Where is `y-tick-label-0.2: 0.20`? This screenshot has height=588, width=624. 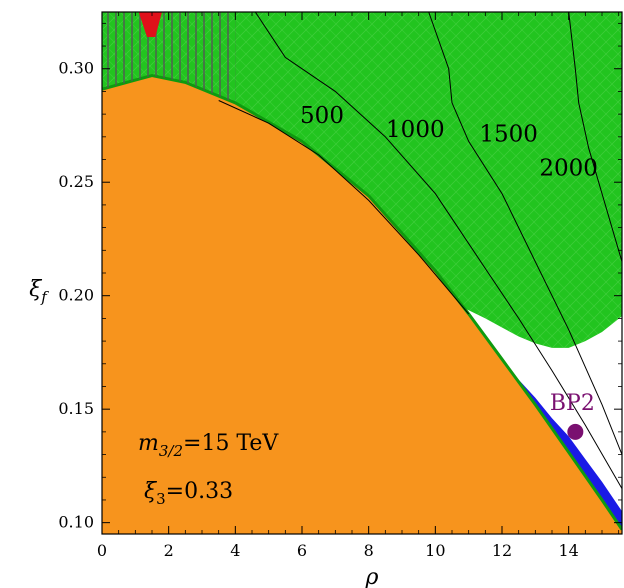 y-tick-label-0.2: 0.20 is located at coordinates (76, 295).